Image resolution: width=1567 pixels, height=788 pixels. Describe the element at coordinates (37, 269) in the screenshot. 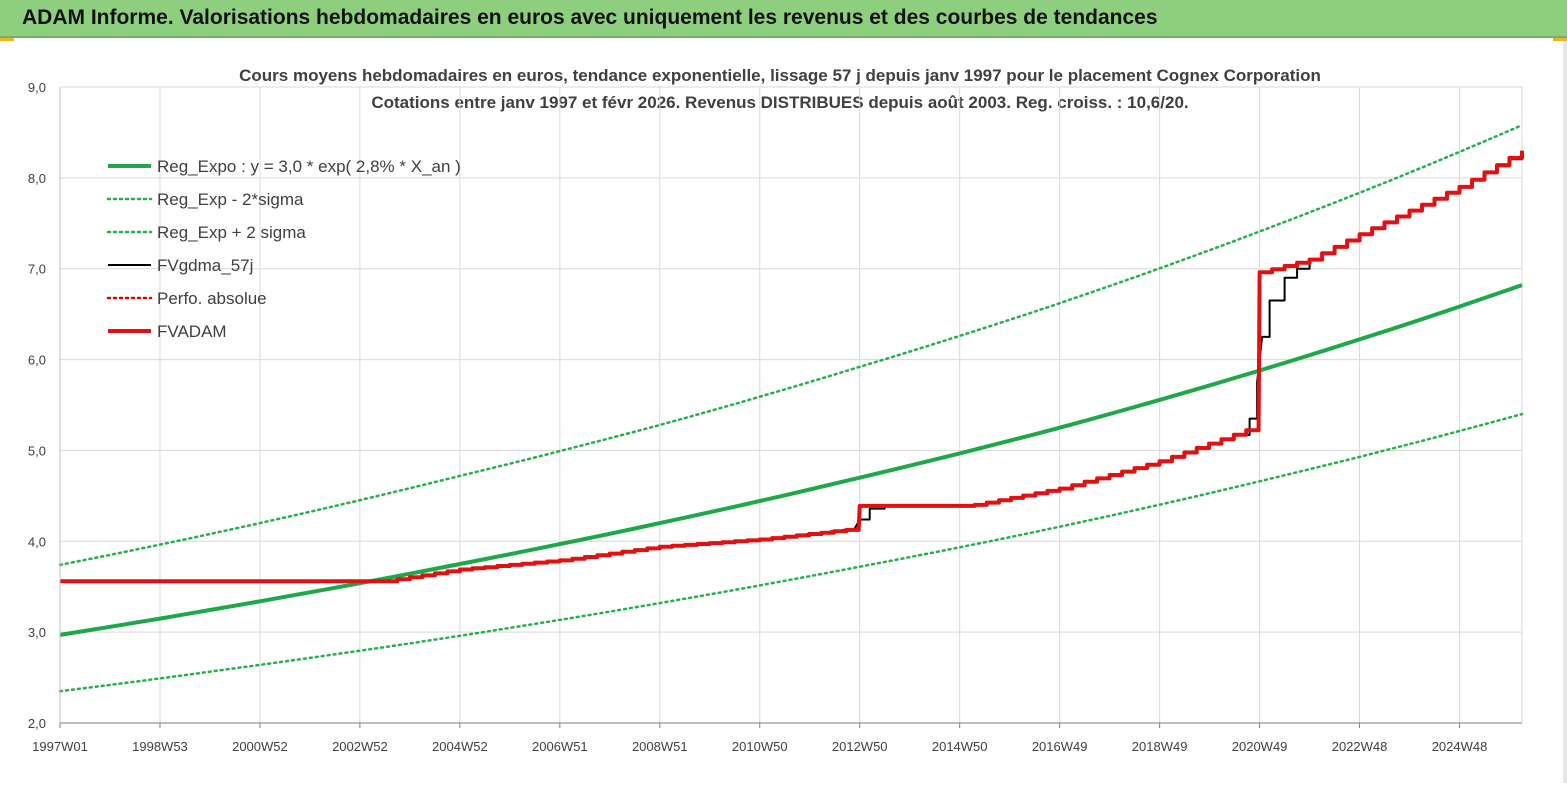

I see `y-tick-label: 7,0` at that location.